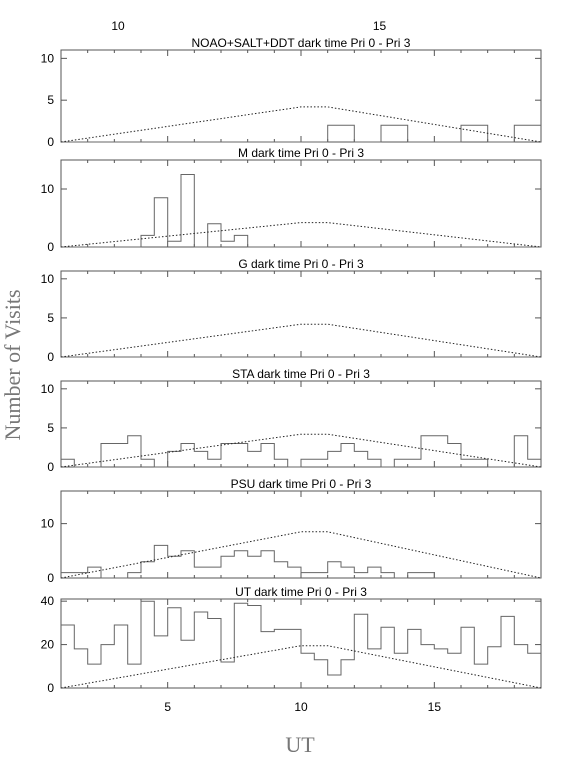 The image size is (572, 762). What do you see at coordinates (301, 43) in the screenshot?
I see `panel-title: NOAO+SALT+DDT dark time Pri 0 - Pri 3` at bounding box center [301, 43].